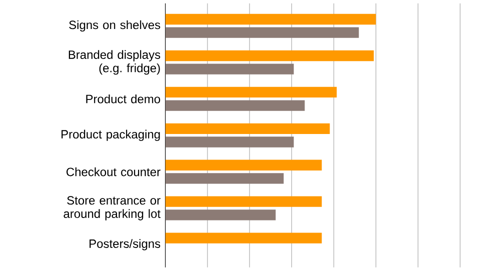 The image size is (480, 270). I want to click on y-tick-label: Signs on shelves, so click(114, 26).